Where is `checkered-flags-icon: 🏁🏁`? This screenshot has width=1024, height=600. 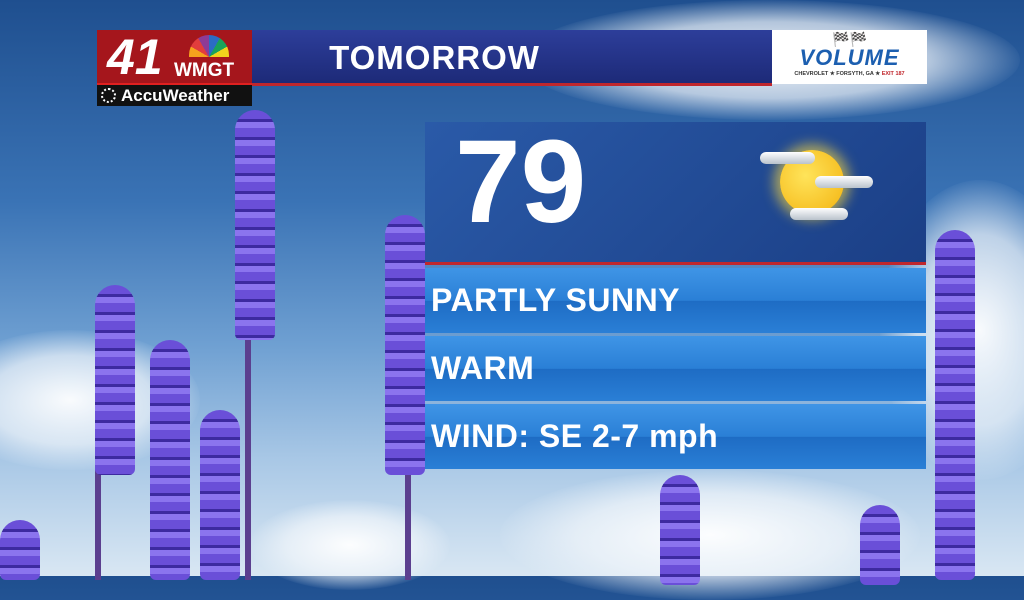 checkered-flags-icon: 🏁🏁 is located at coordinates (849, 40).